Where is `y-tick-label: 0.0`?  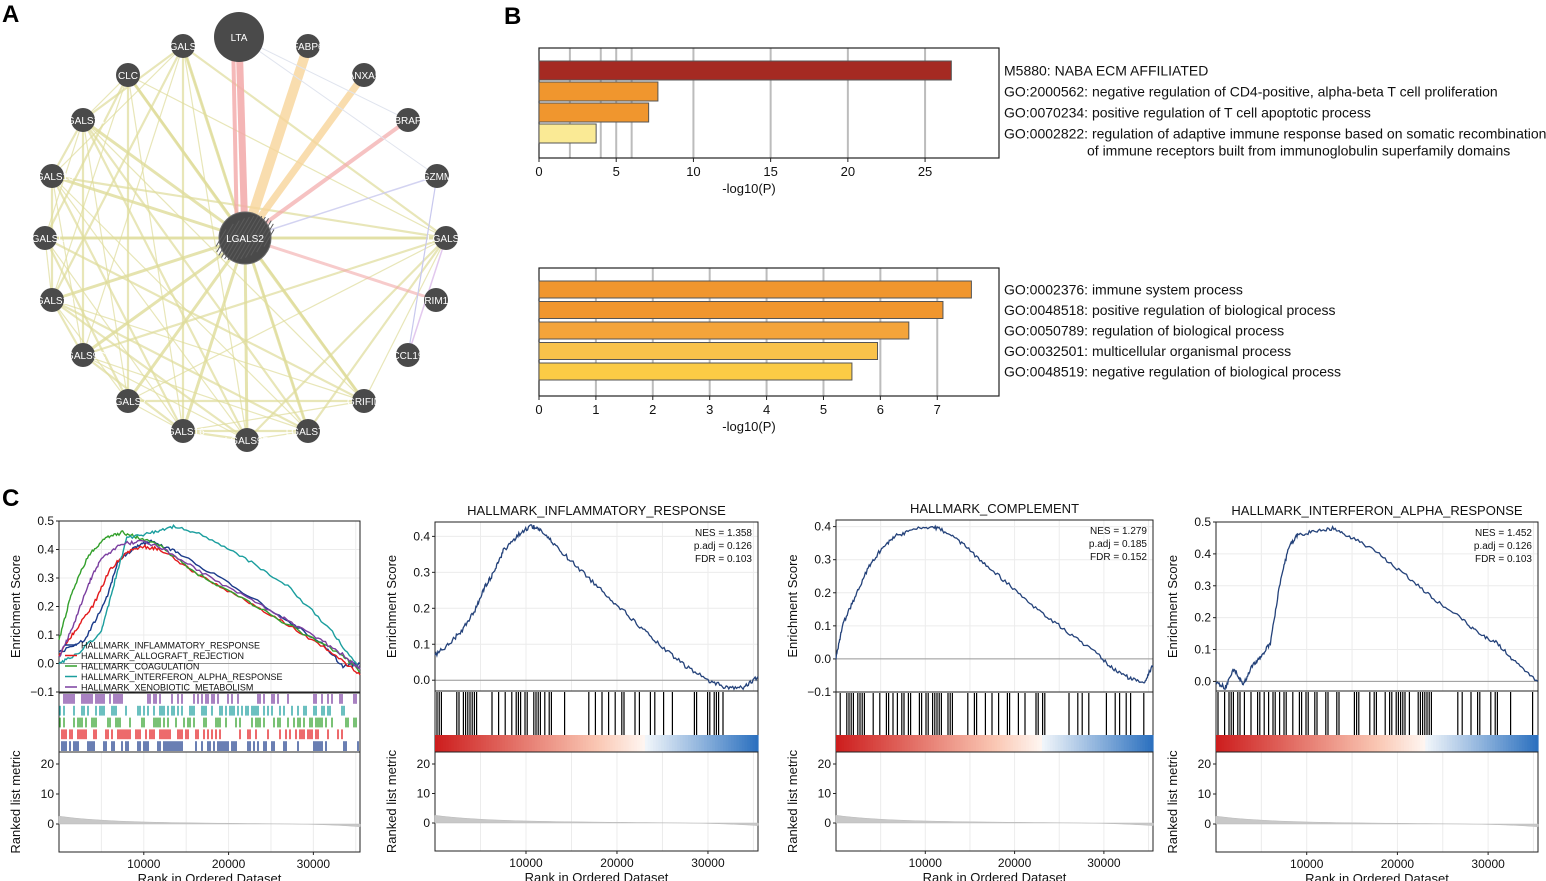
y-tick-label: 0.0 is located at coordinates (45, 664).